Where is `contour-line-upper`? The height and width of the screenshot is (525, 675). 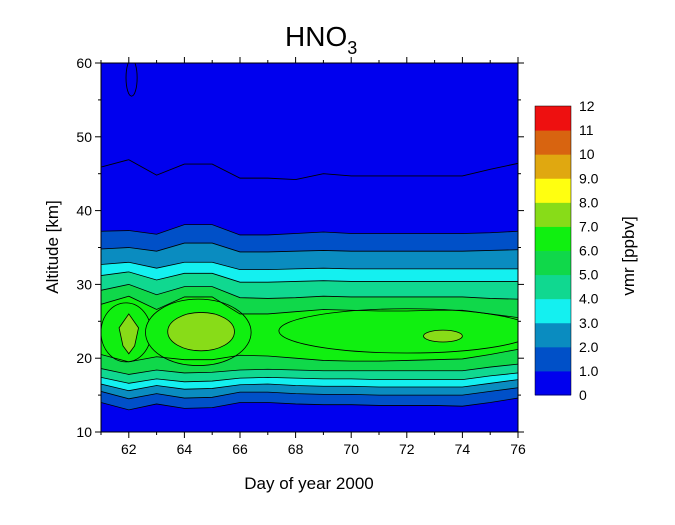
contour-line-upper is located at coordinates (309, 170).